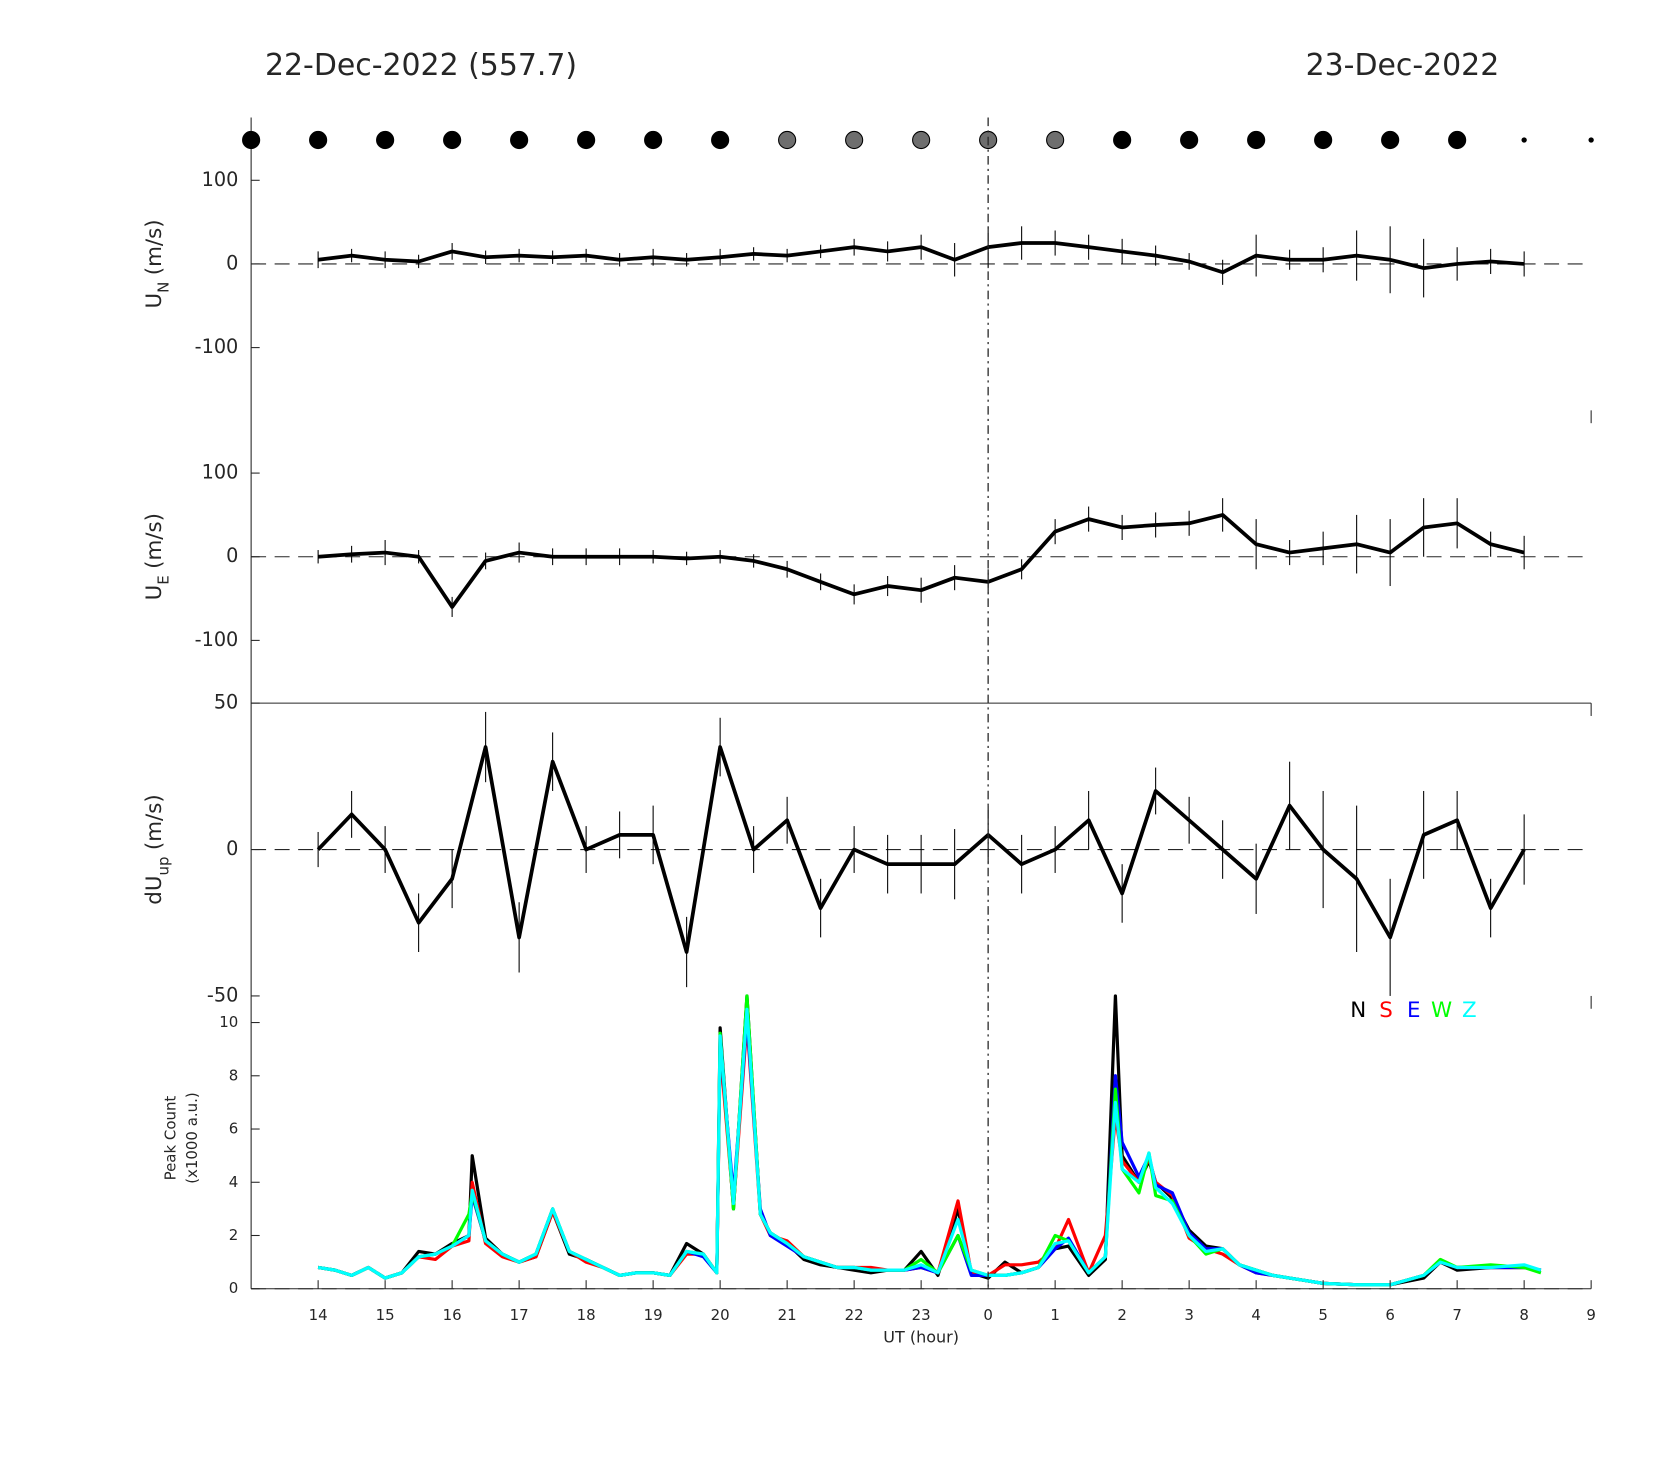 This screenshot has width=1667, height=1458. Describe the element at coordinates (318, 1315) in the screenshot. I see `x-tick-label: 14` at that location.